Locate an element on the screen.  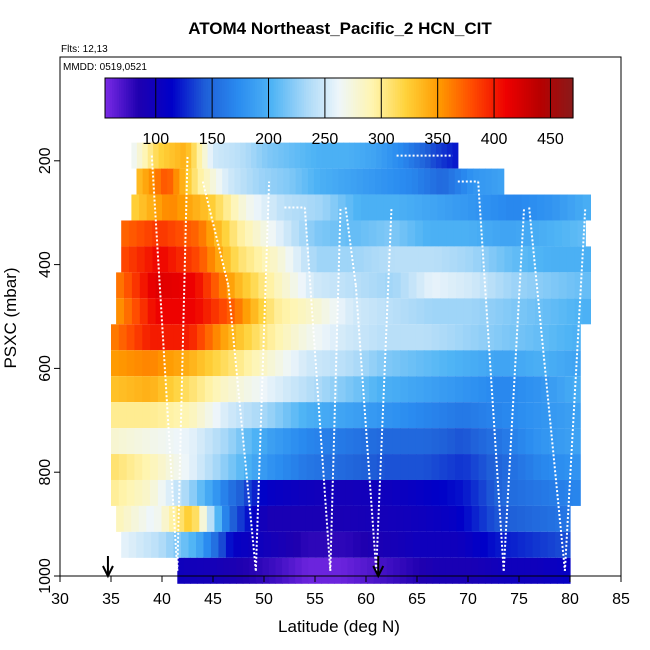
colorbar-tick-label: 250 is located at coordinates (325, 139).